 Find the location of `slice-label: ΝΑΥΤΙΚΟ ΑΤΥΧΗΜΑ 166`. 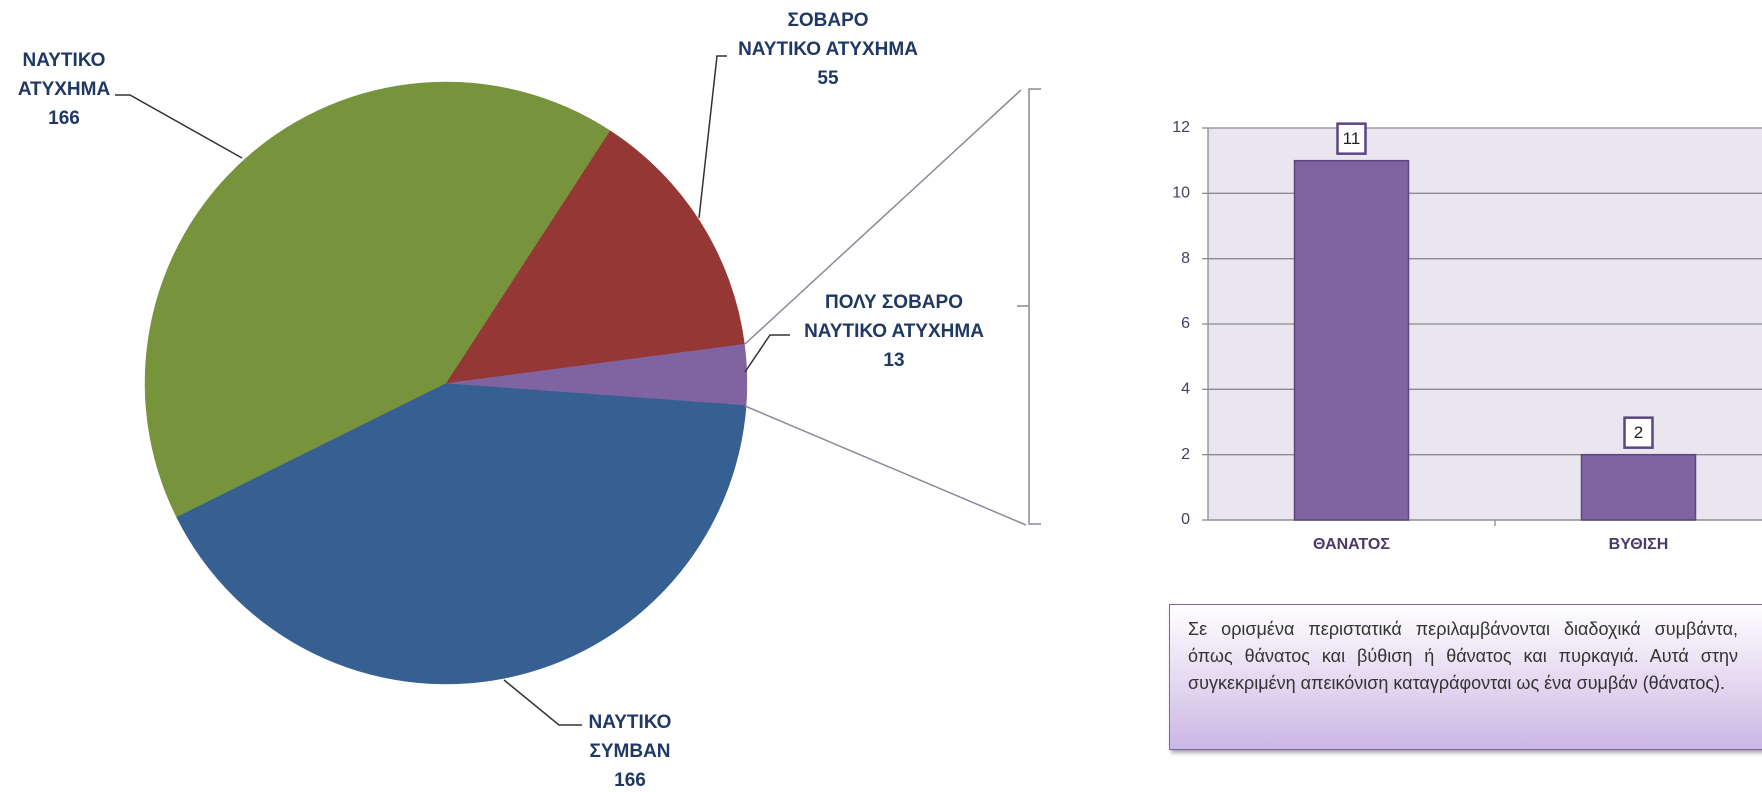

slice-label: ΝΑΥΤΙΚΟ ΑΤΥΧΗΜΑ 166 is located at coordinates (64, 89).